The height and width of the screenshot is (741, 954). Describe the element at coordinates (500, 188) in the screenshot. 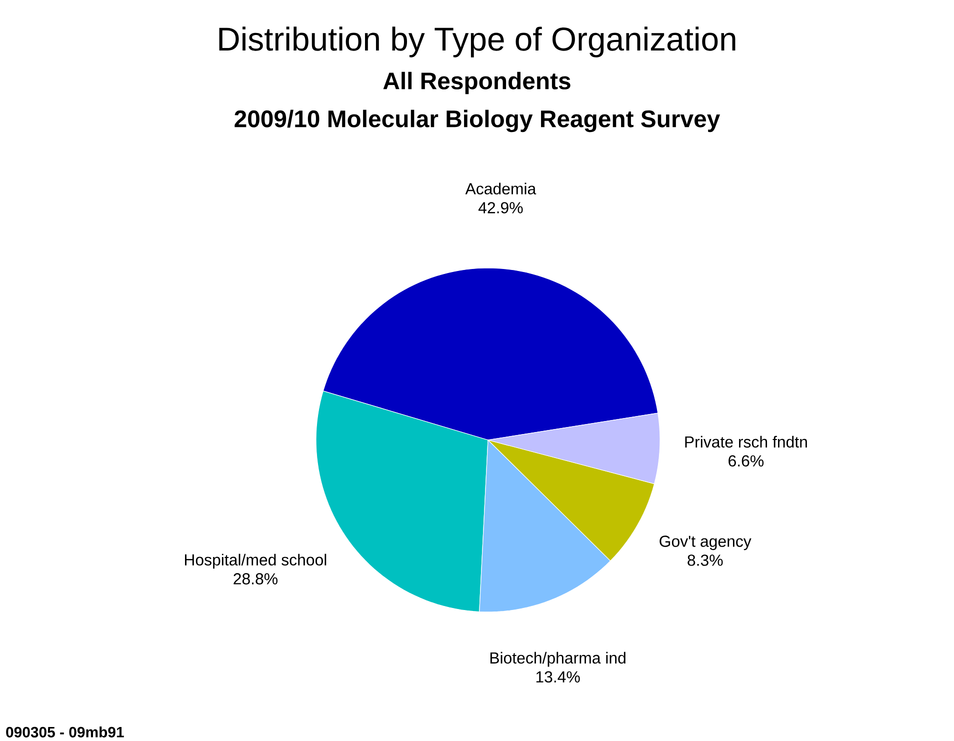

I see `slice-label: Academia` at that location.